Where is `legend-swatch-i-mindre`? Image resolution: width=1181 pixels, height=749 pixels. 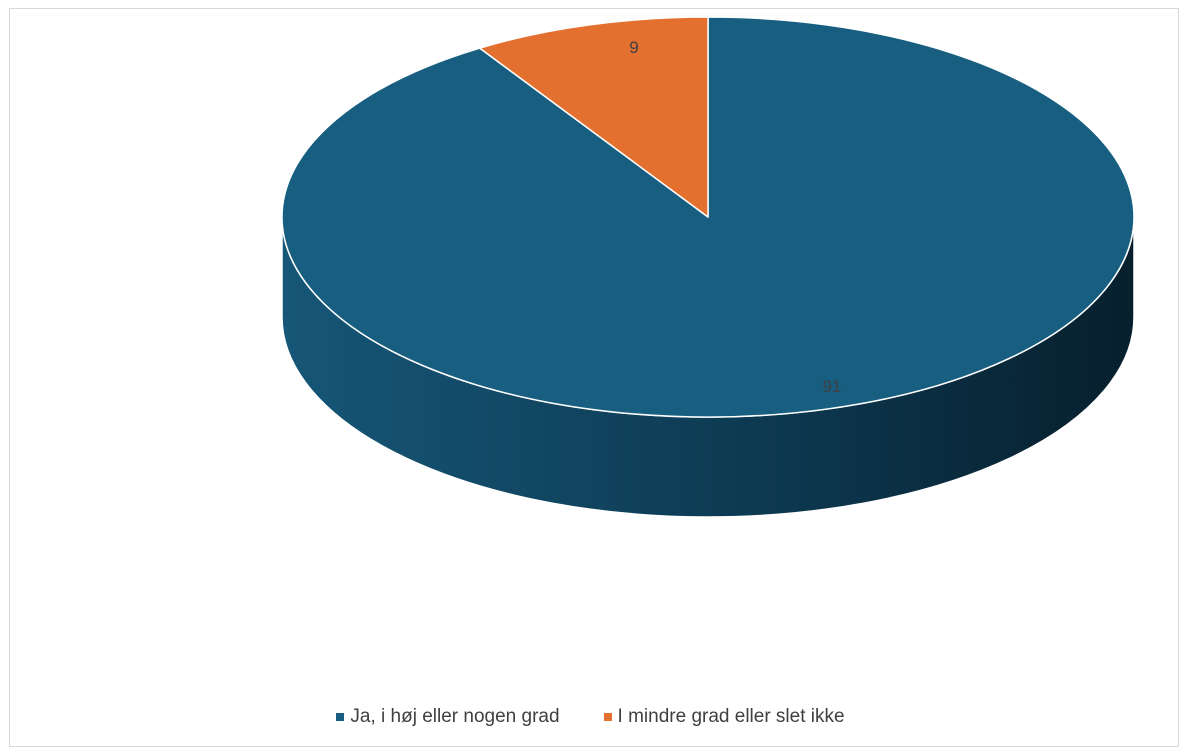 legend-swatch-i-mindre is located at coordinates (607, 717).